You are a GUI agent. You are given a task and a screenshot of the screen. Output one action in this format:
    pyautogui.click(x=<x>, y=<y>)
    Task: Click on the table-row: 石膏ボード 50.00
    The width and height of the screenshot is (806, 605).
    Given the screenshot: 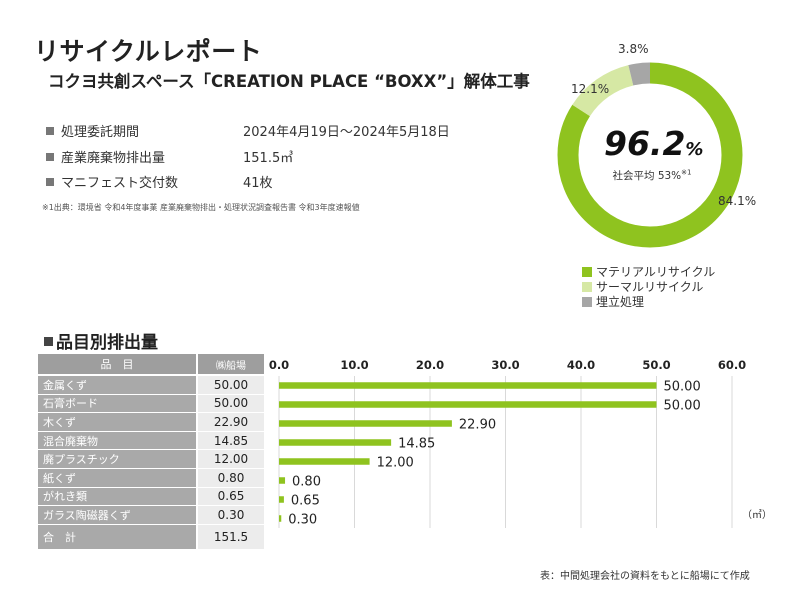 What is the action you would take?
    pyautogui.click(x=151, y=404)
    